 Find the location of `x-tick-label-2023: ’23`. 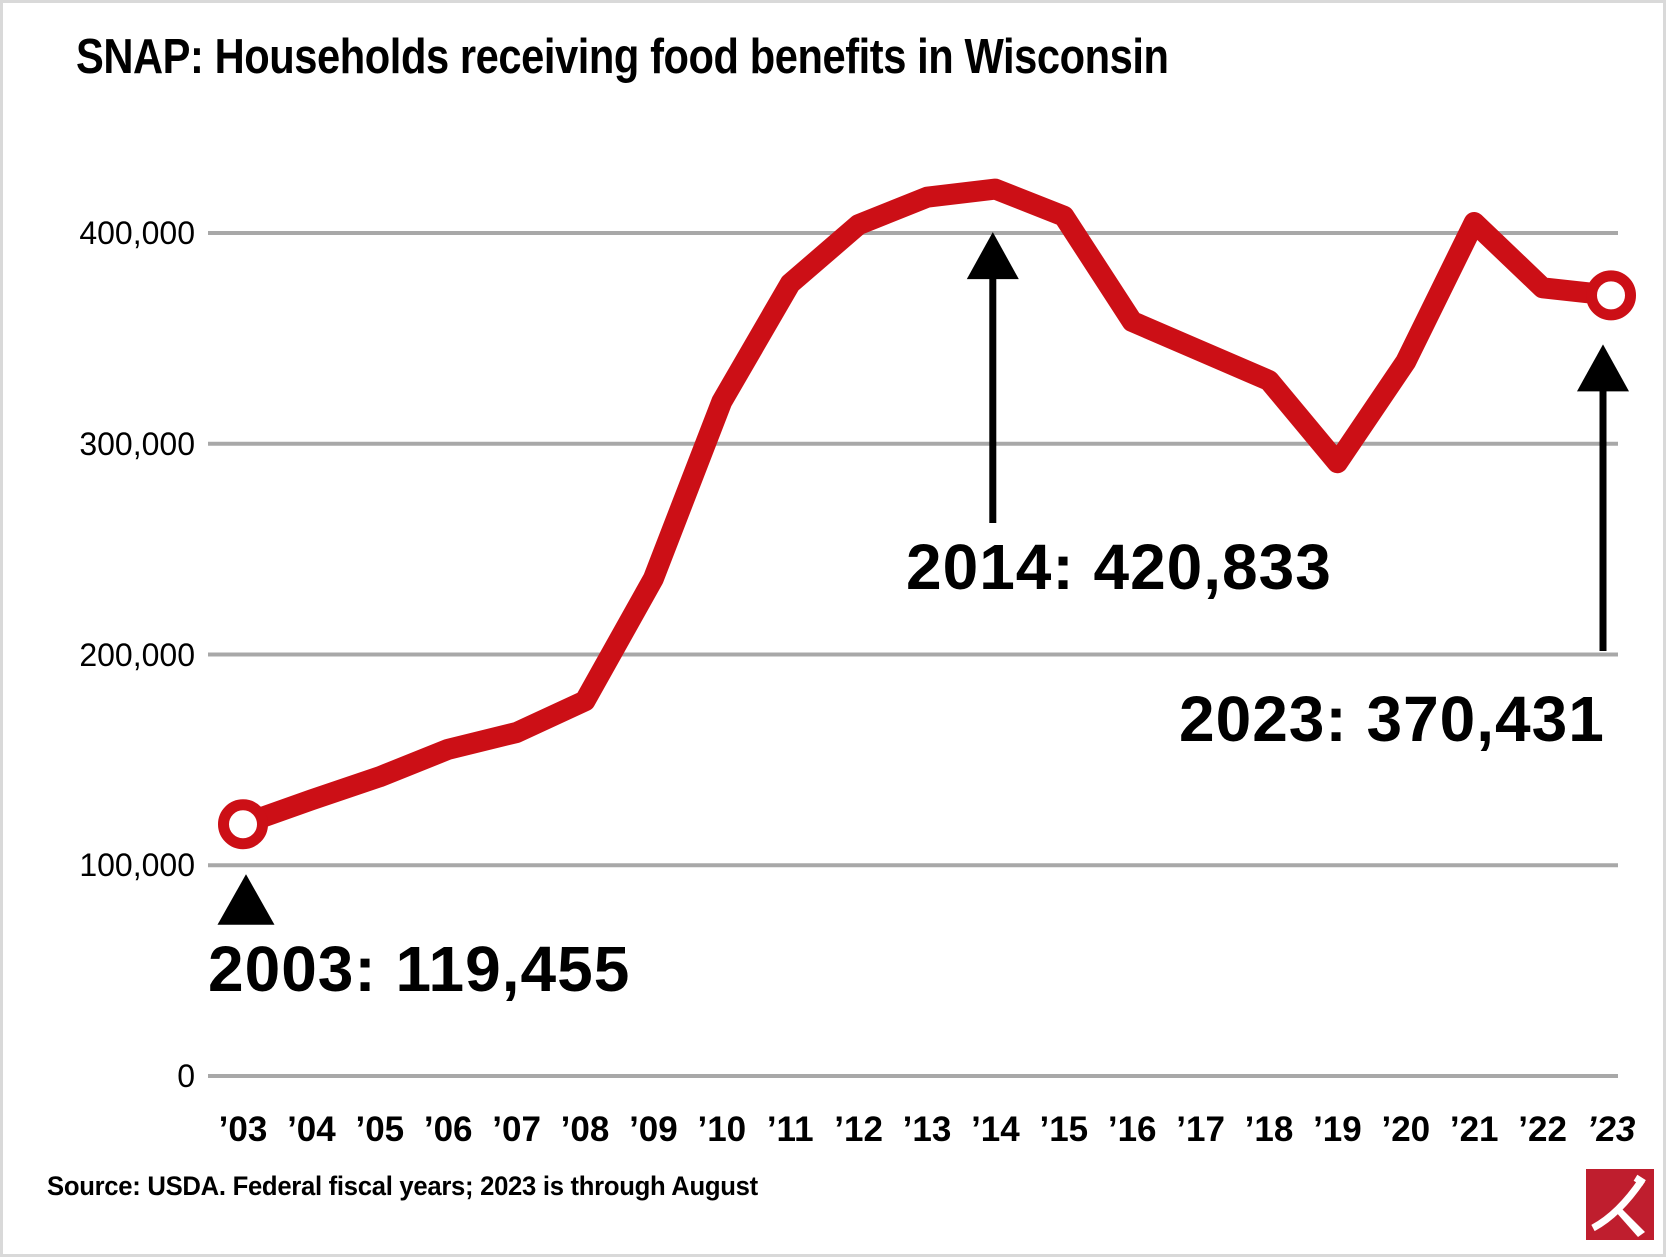

x-tick-label-2023: ’23 is located at coordinates (1611, 1129).